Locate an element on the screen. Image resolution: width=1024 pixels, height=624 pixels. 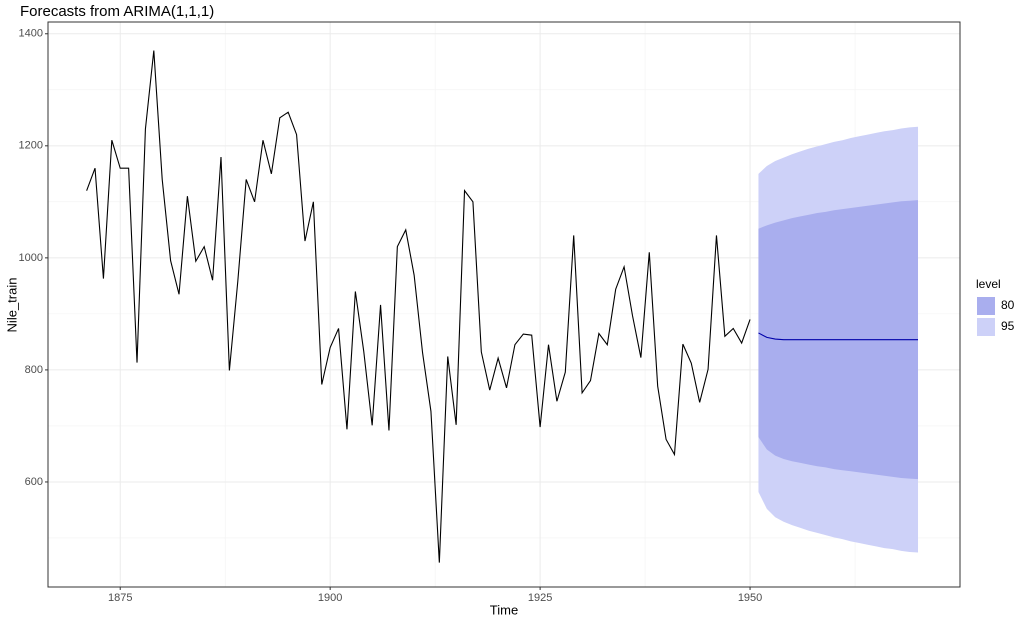
x-tick-label: 1950 is located at coordinates (750, 598).